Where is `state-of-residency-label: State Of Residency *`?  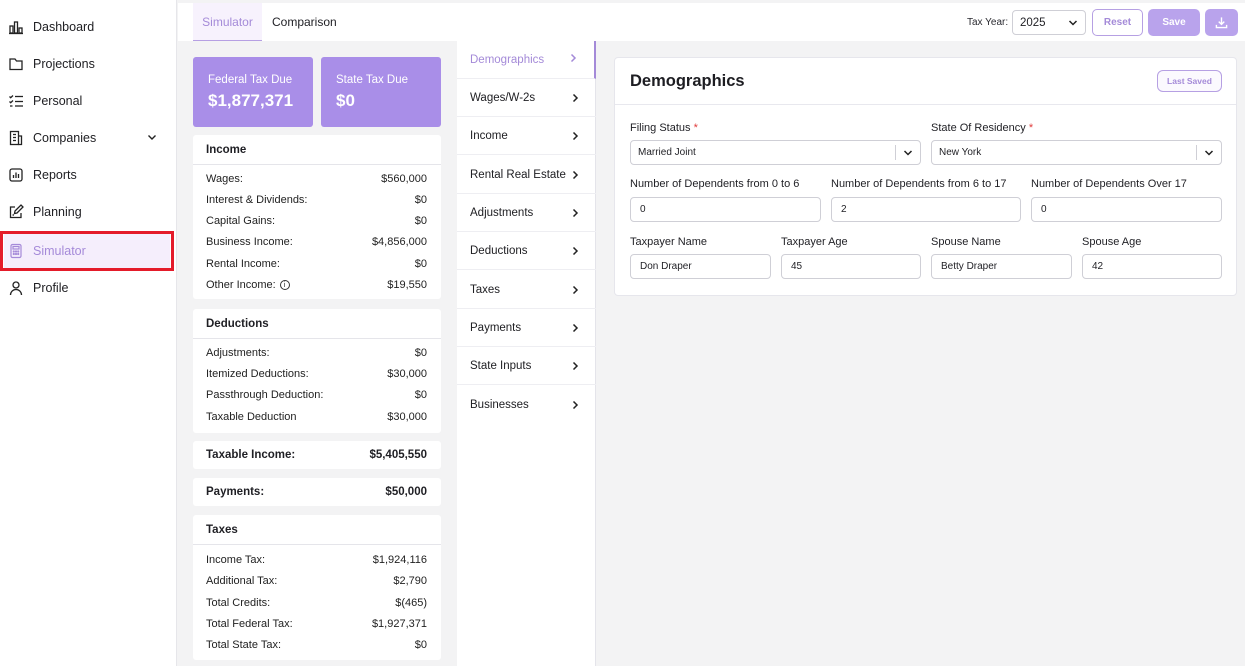
state-of-residency-label: State Of Residency * is located at coordinates (982, 128).